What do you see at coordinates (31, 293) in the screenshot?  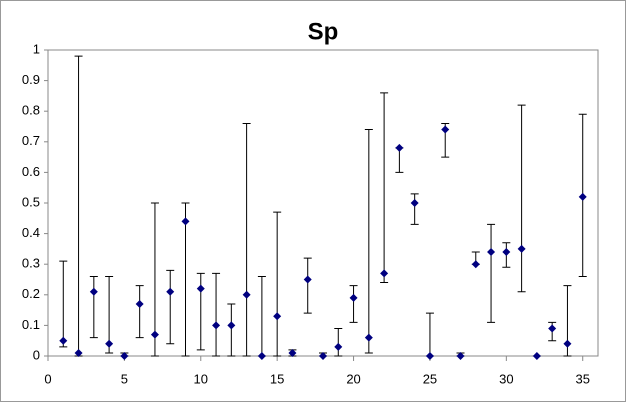 I see `y-tick-label: 0.2` at bounding box center [31, 293].